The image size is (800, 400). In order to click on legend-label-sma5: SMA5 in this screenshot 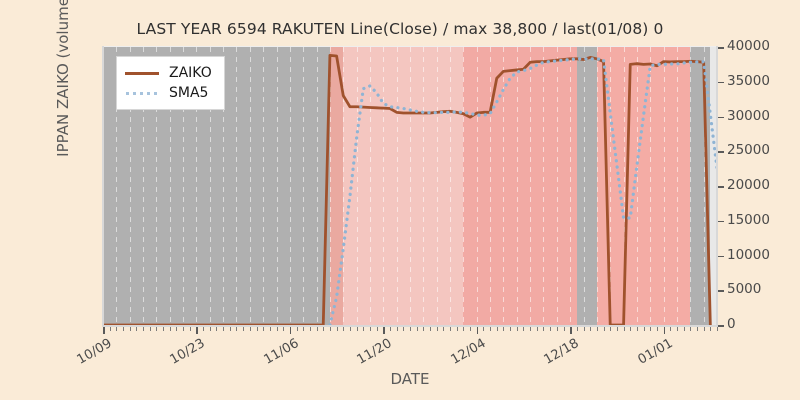, I will do `click(189, 93)`.